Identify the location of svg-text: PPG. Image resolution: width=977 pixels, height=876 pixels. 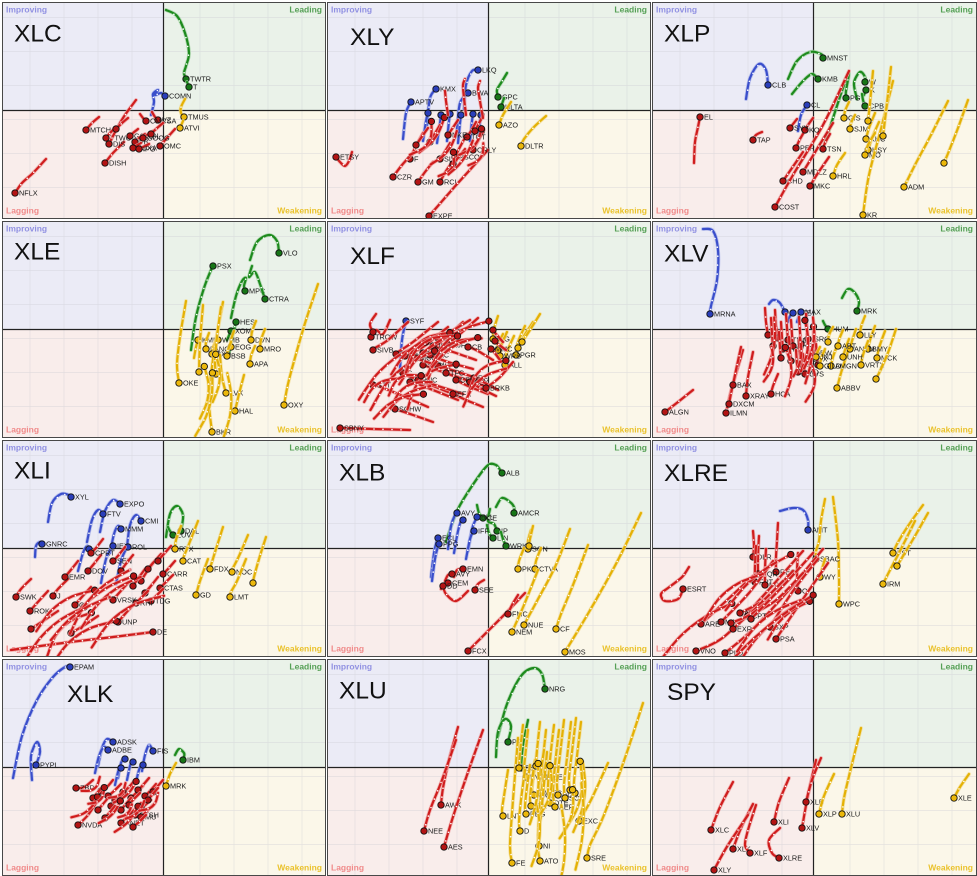
(451, 544).